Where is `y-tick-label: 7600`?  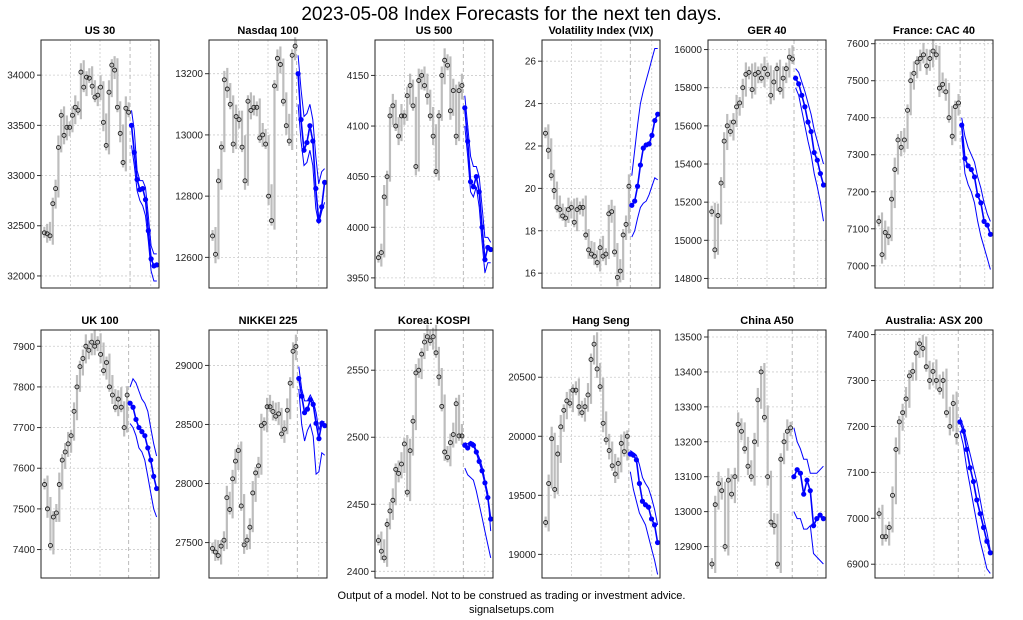 y-tick-label: 7600 is located at coordinates (24, 469).